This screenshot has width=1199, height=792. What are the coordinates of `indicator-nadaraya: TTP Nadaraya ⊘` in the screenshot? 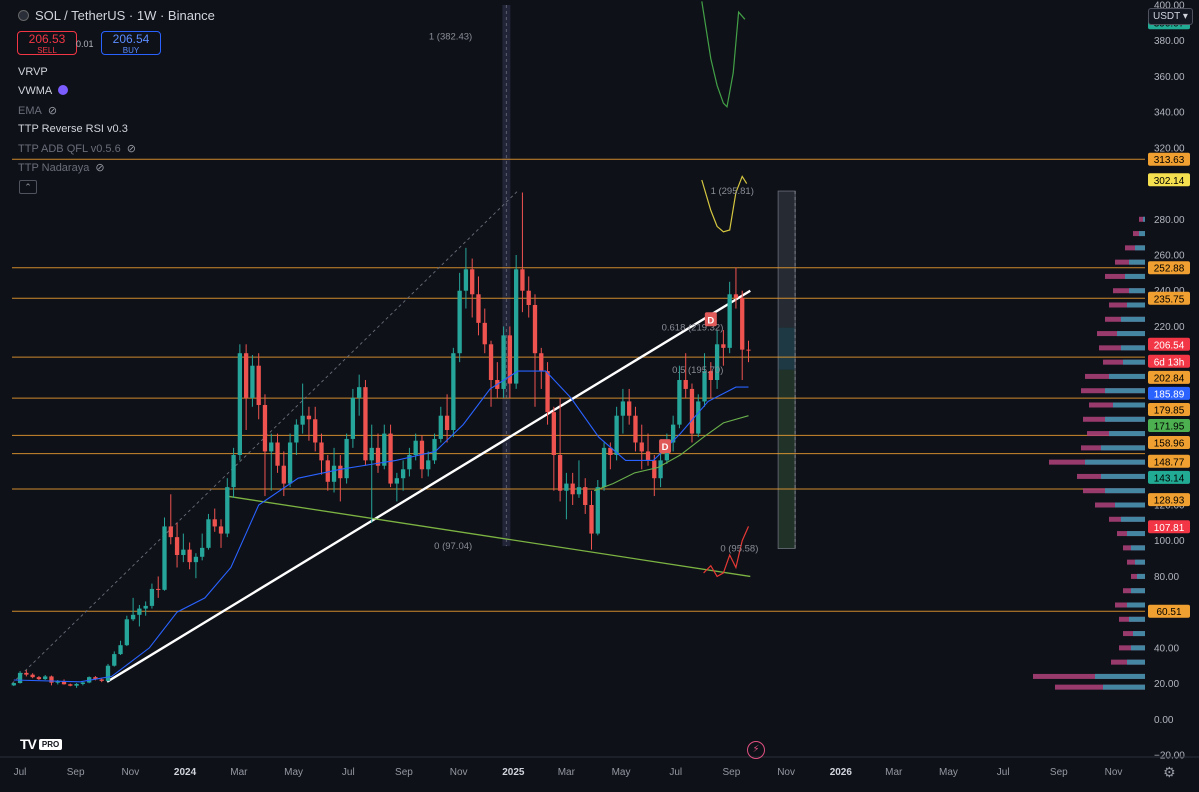 It's located at (61, 167).